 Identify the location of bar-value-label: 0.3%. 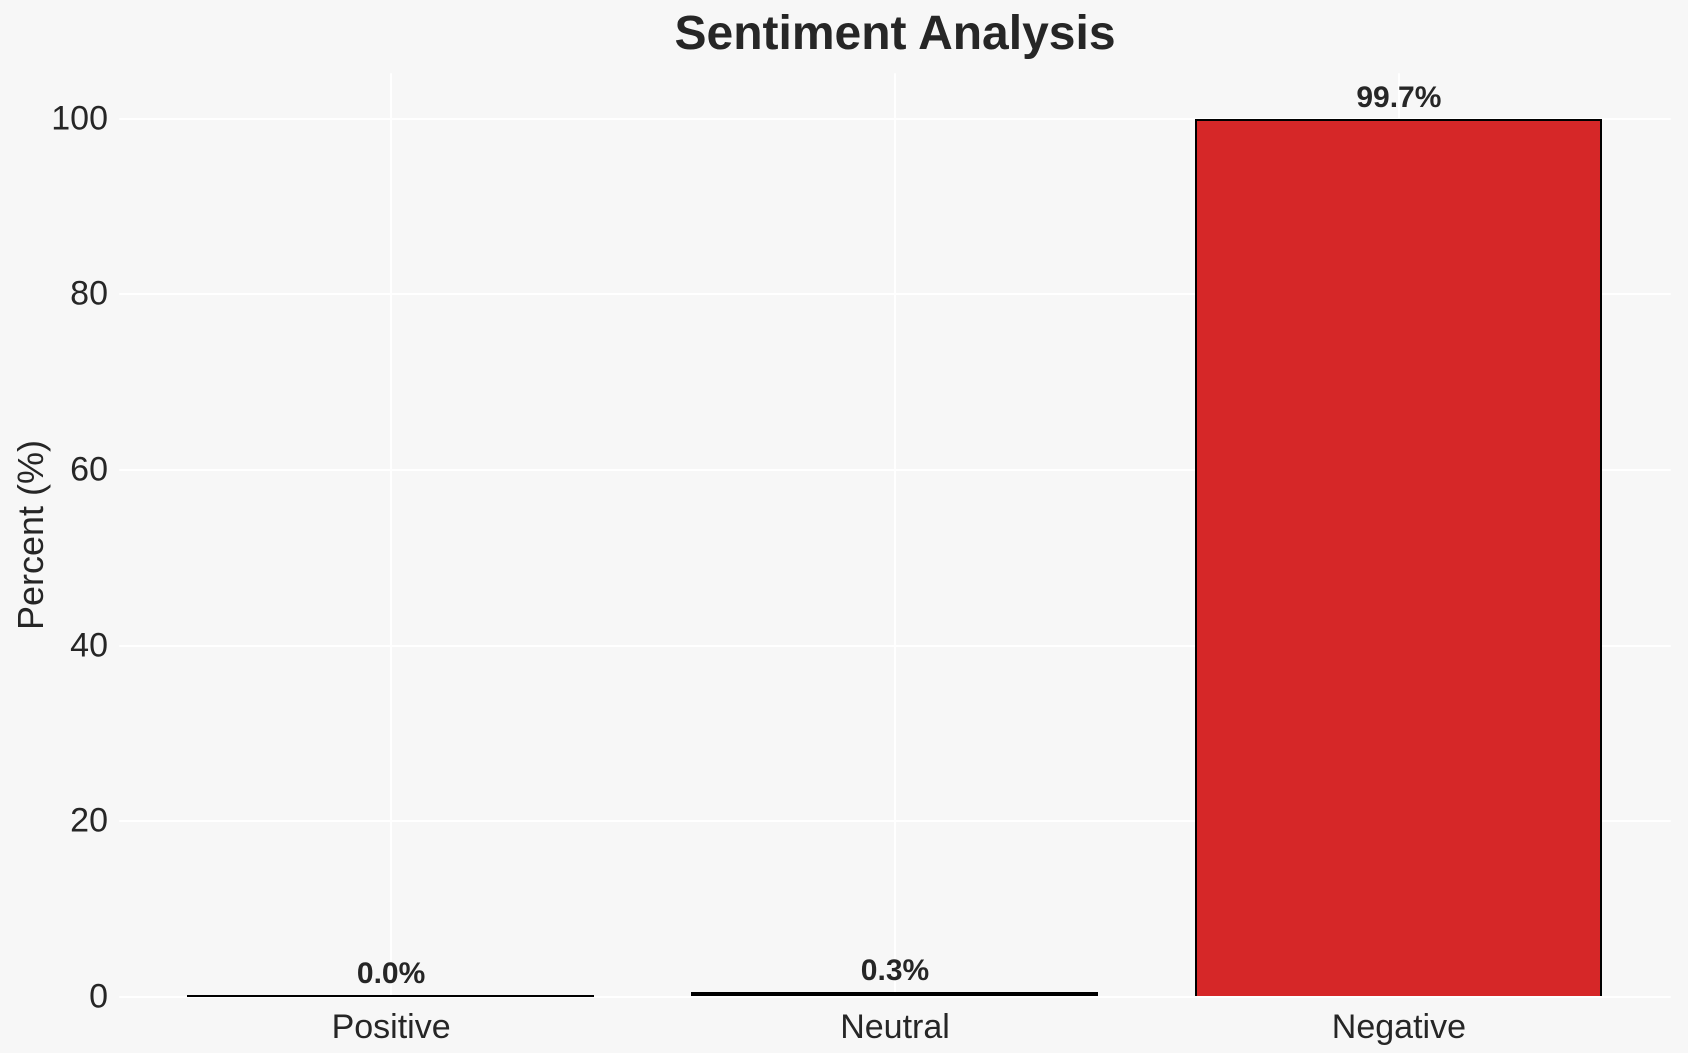
(895, 970).